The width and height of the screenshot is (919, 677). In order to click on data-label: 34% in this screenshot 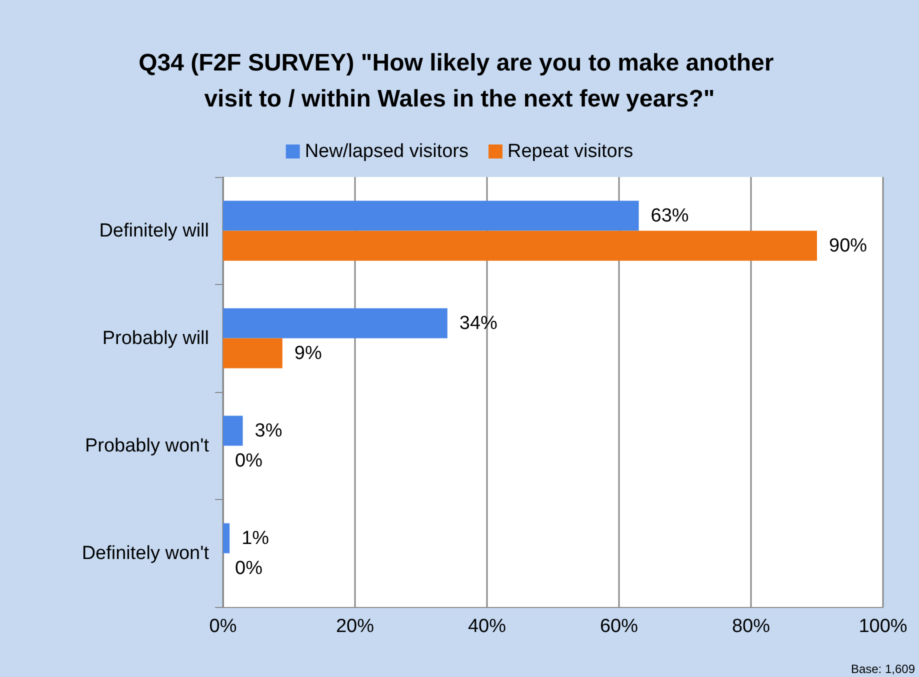, I will do `click(478, 323)`.